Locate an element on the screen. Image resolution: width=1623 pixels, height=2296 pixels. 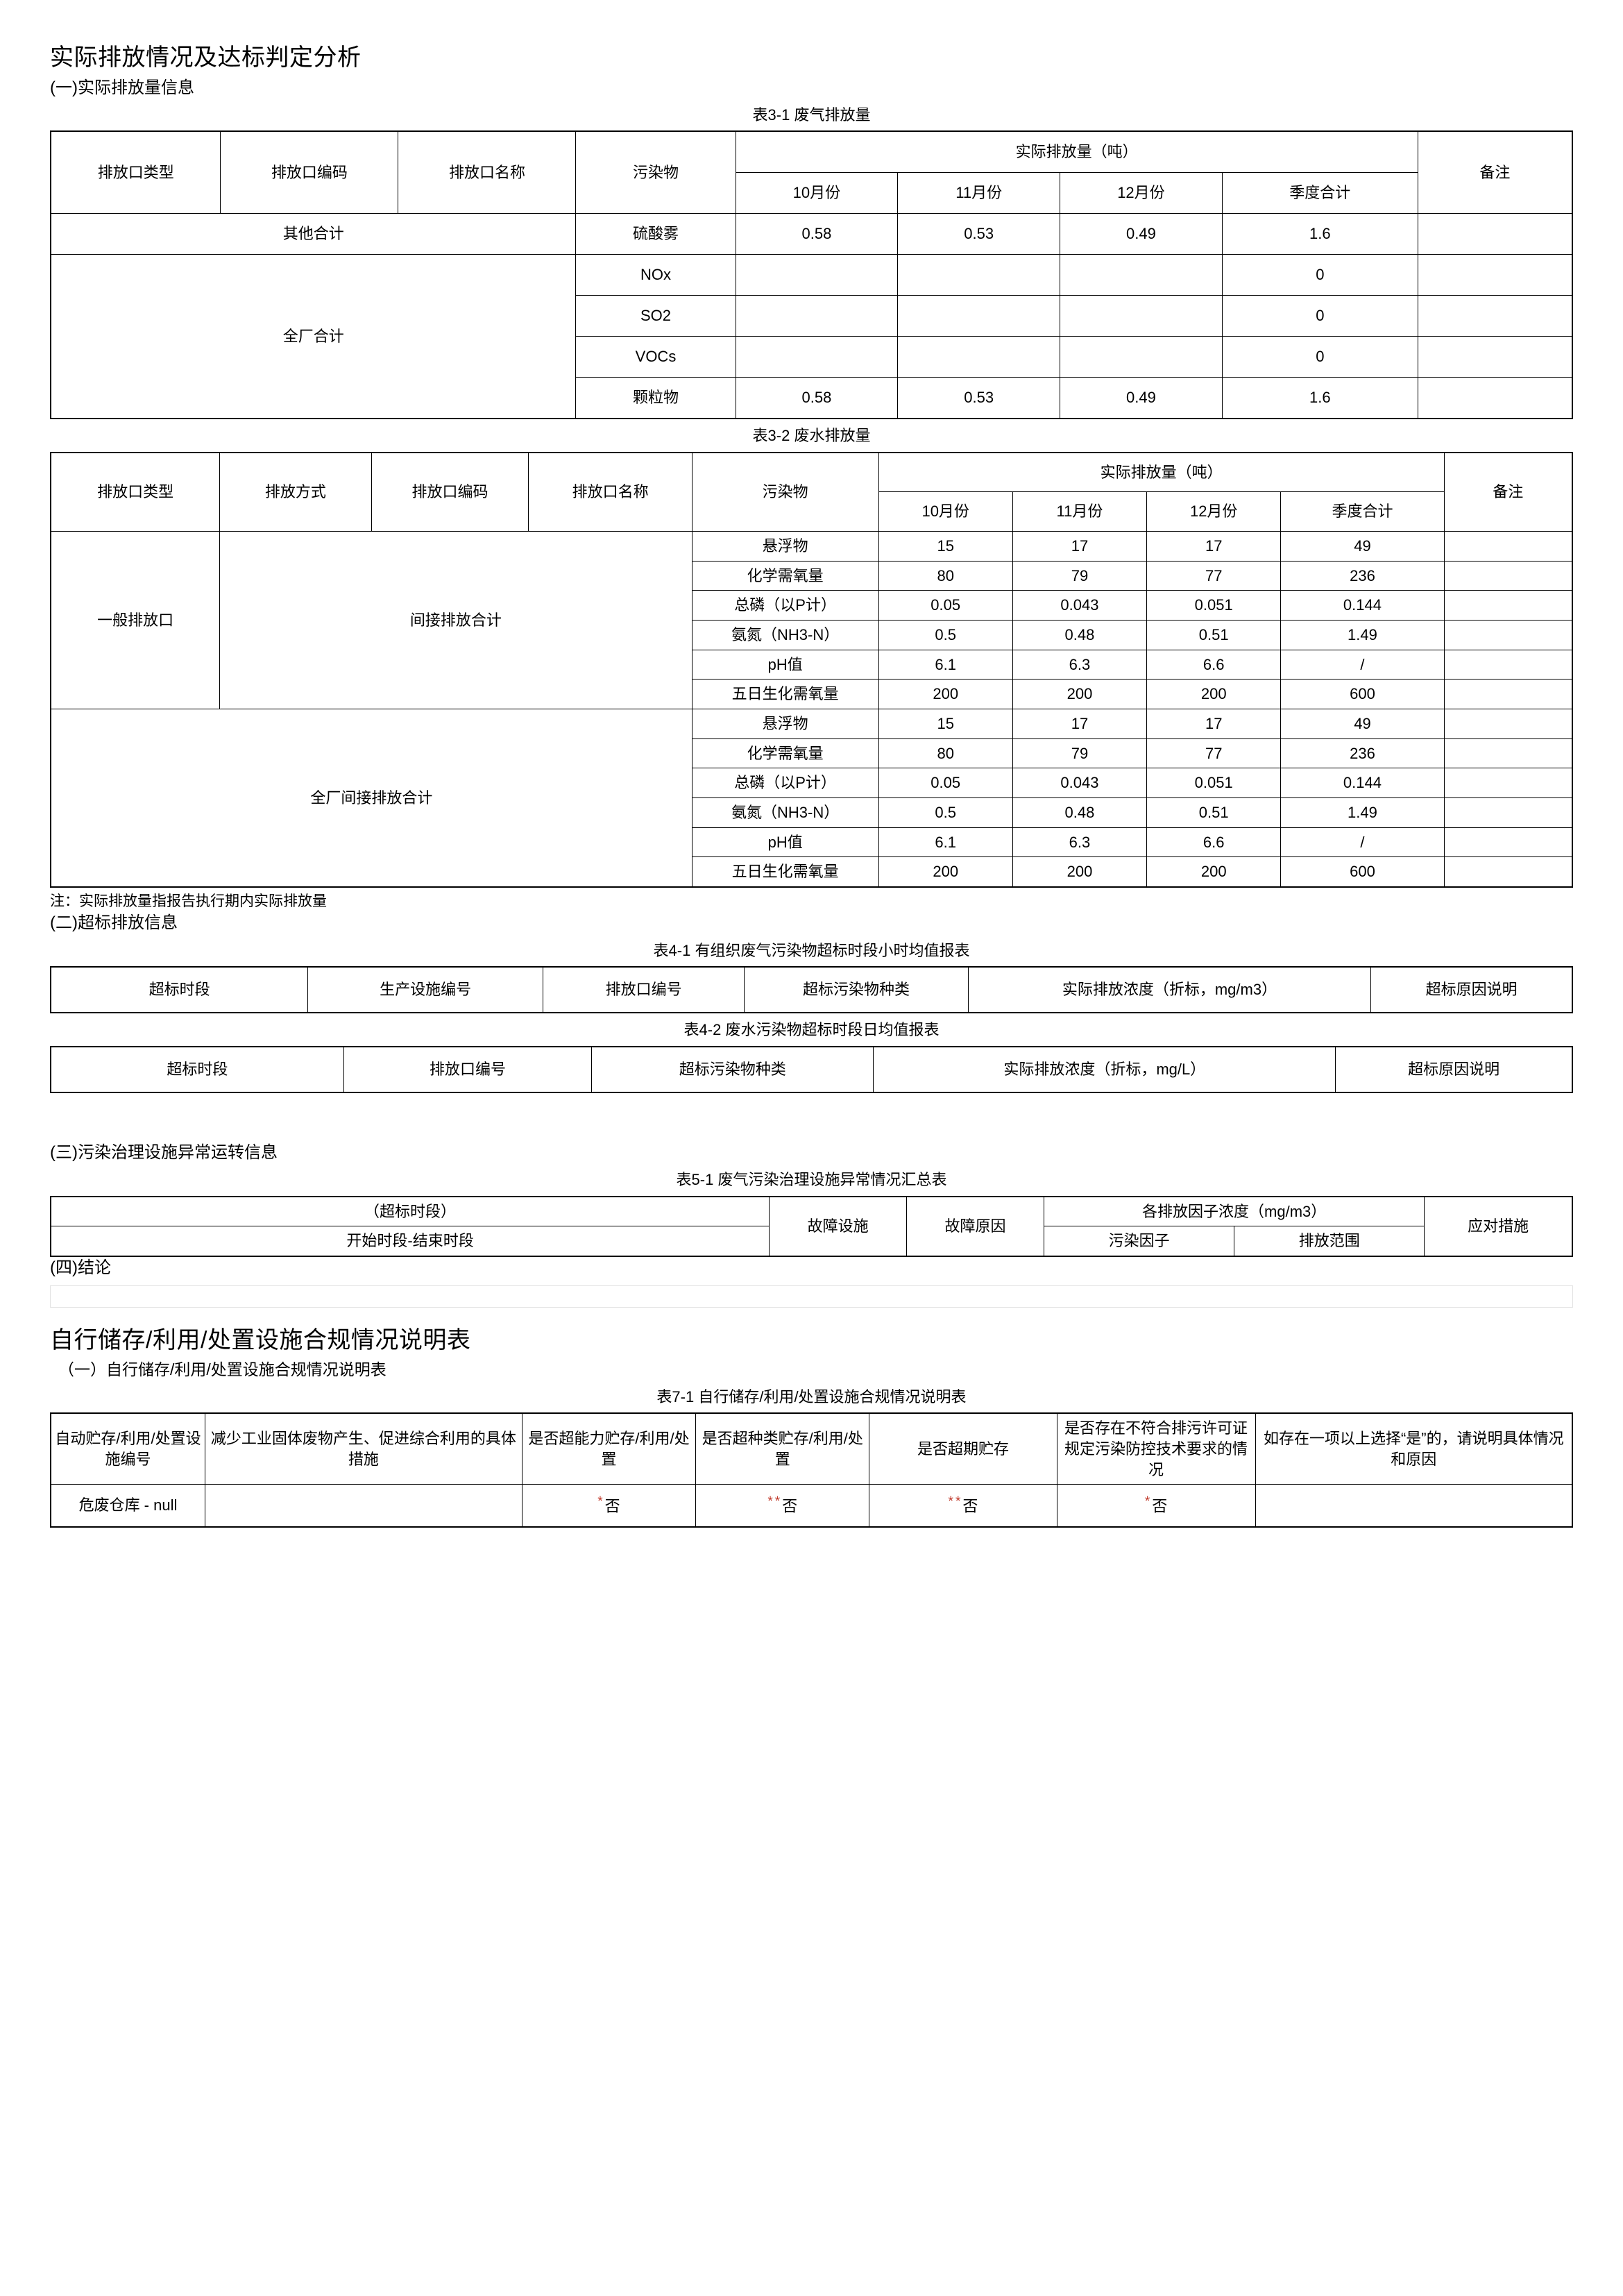
cell-over-capacity-value: 否 is located at coordinates (612, 1505).